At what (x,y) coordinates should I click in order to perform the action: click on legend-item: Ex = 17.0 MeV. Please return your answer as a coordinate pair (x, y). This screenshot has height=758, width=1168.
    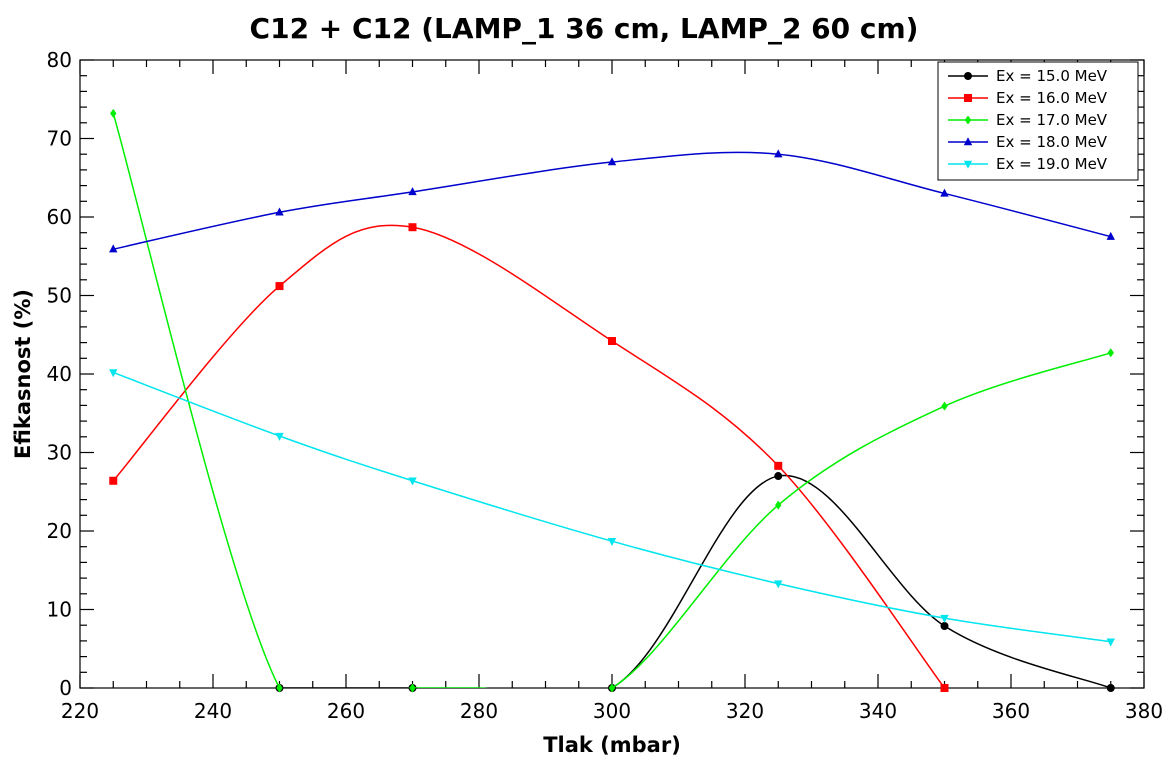
    Looking at the image, I should click on (1028, 120).